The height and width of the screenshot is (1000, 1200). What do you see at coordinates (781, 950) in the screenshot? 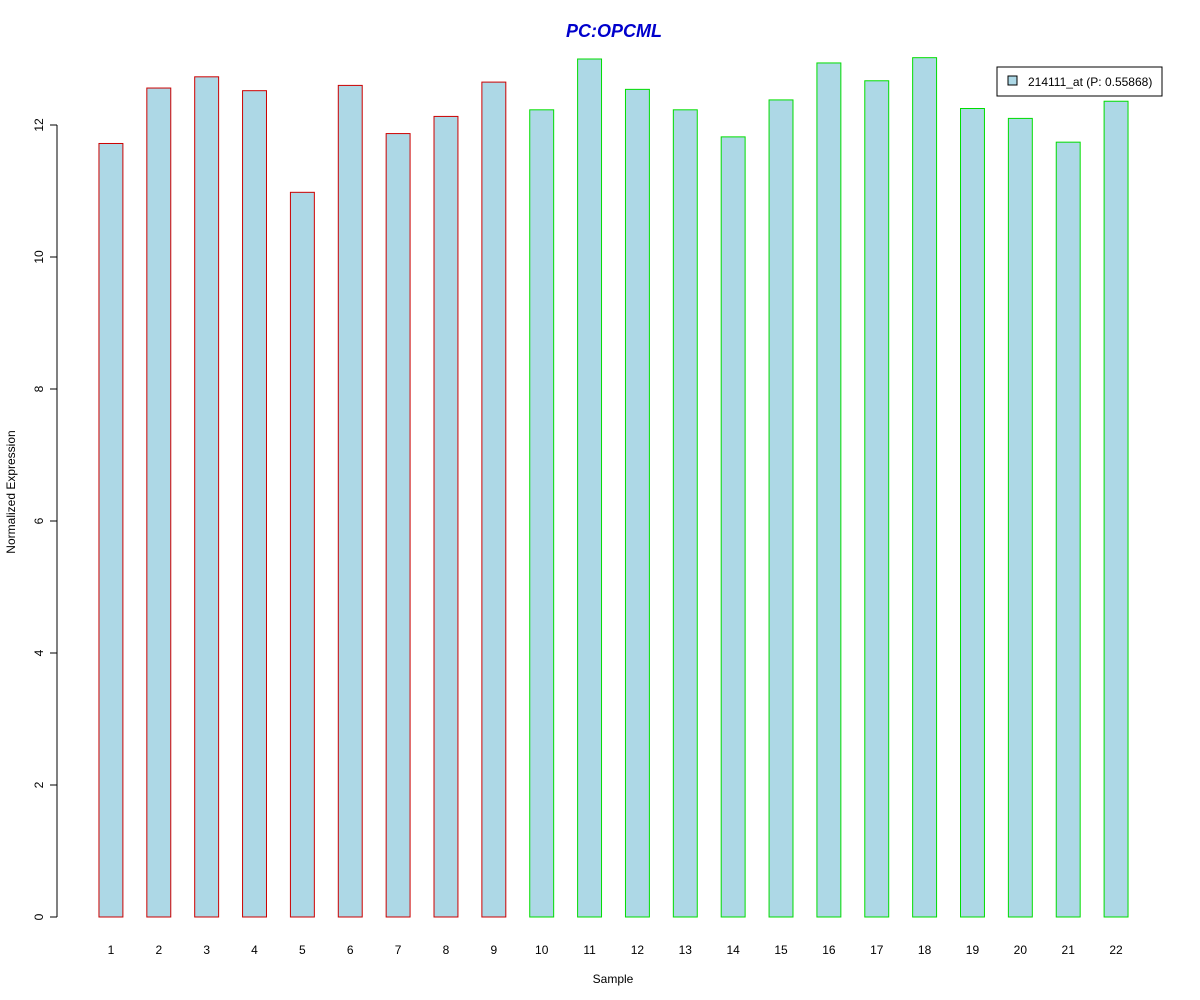
I see `x-tick-label: 15` at bounding box center [781, 950].